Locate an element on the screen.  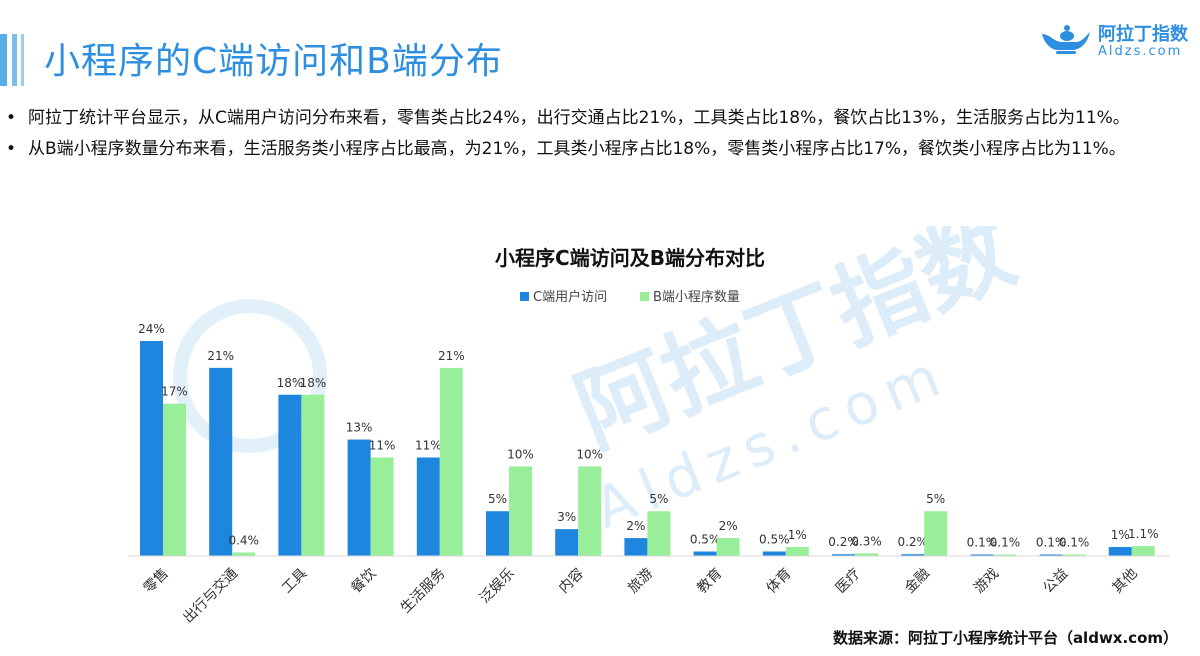
x-tick-label: 内容 is located at coordinates (571, 581).